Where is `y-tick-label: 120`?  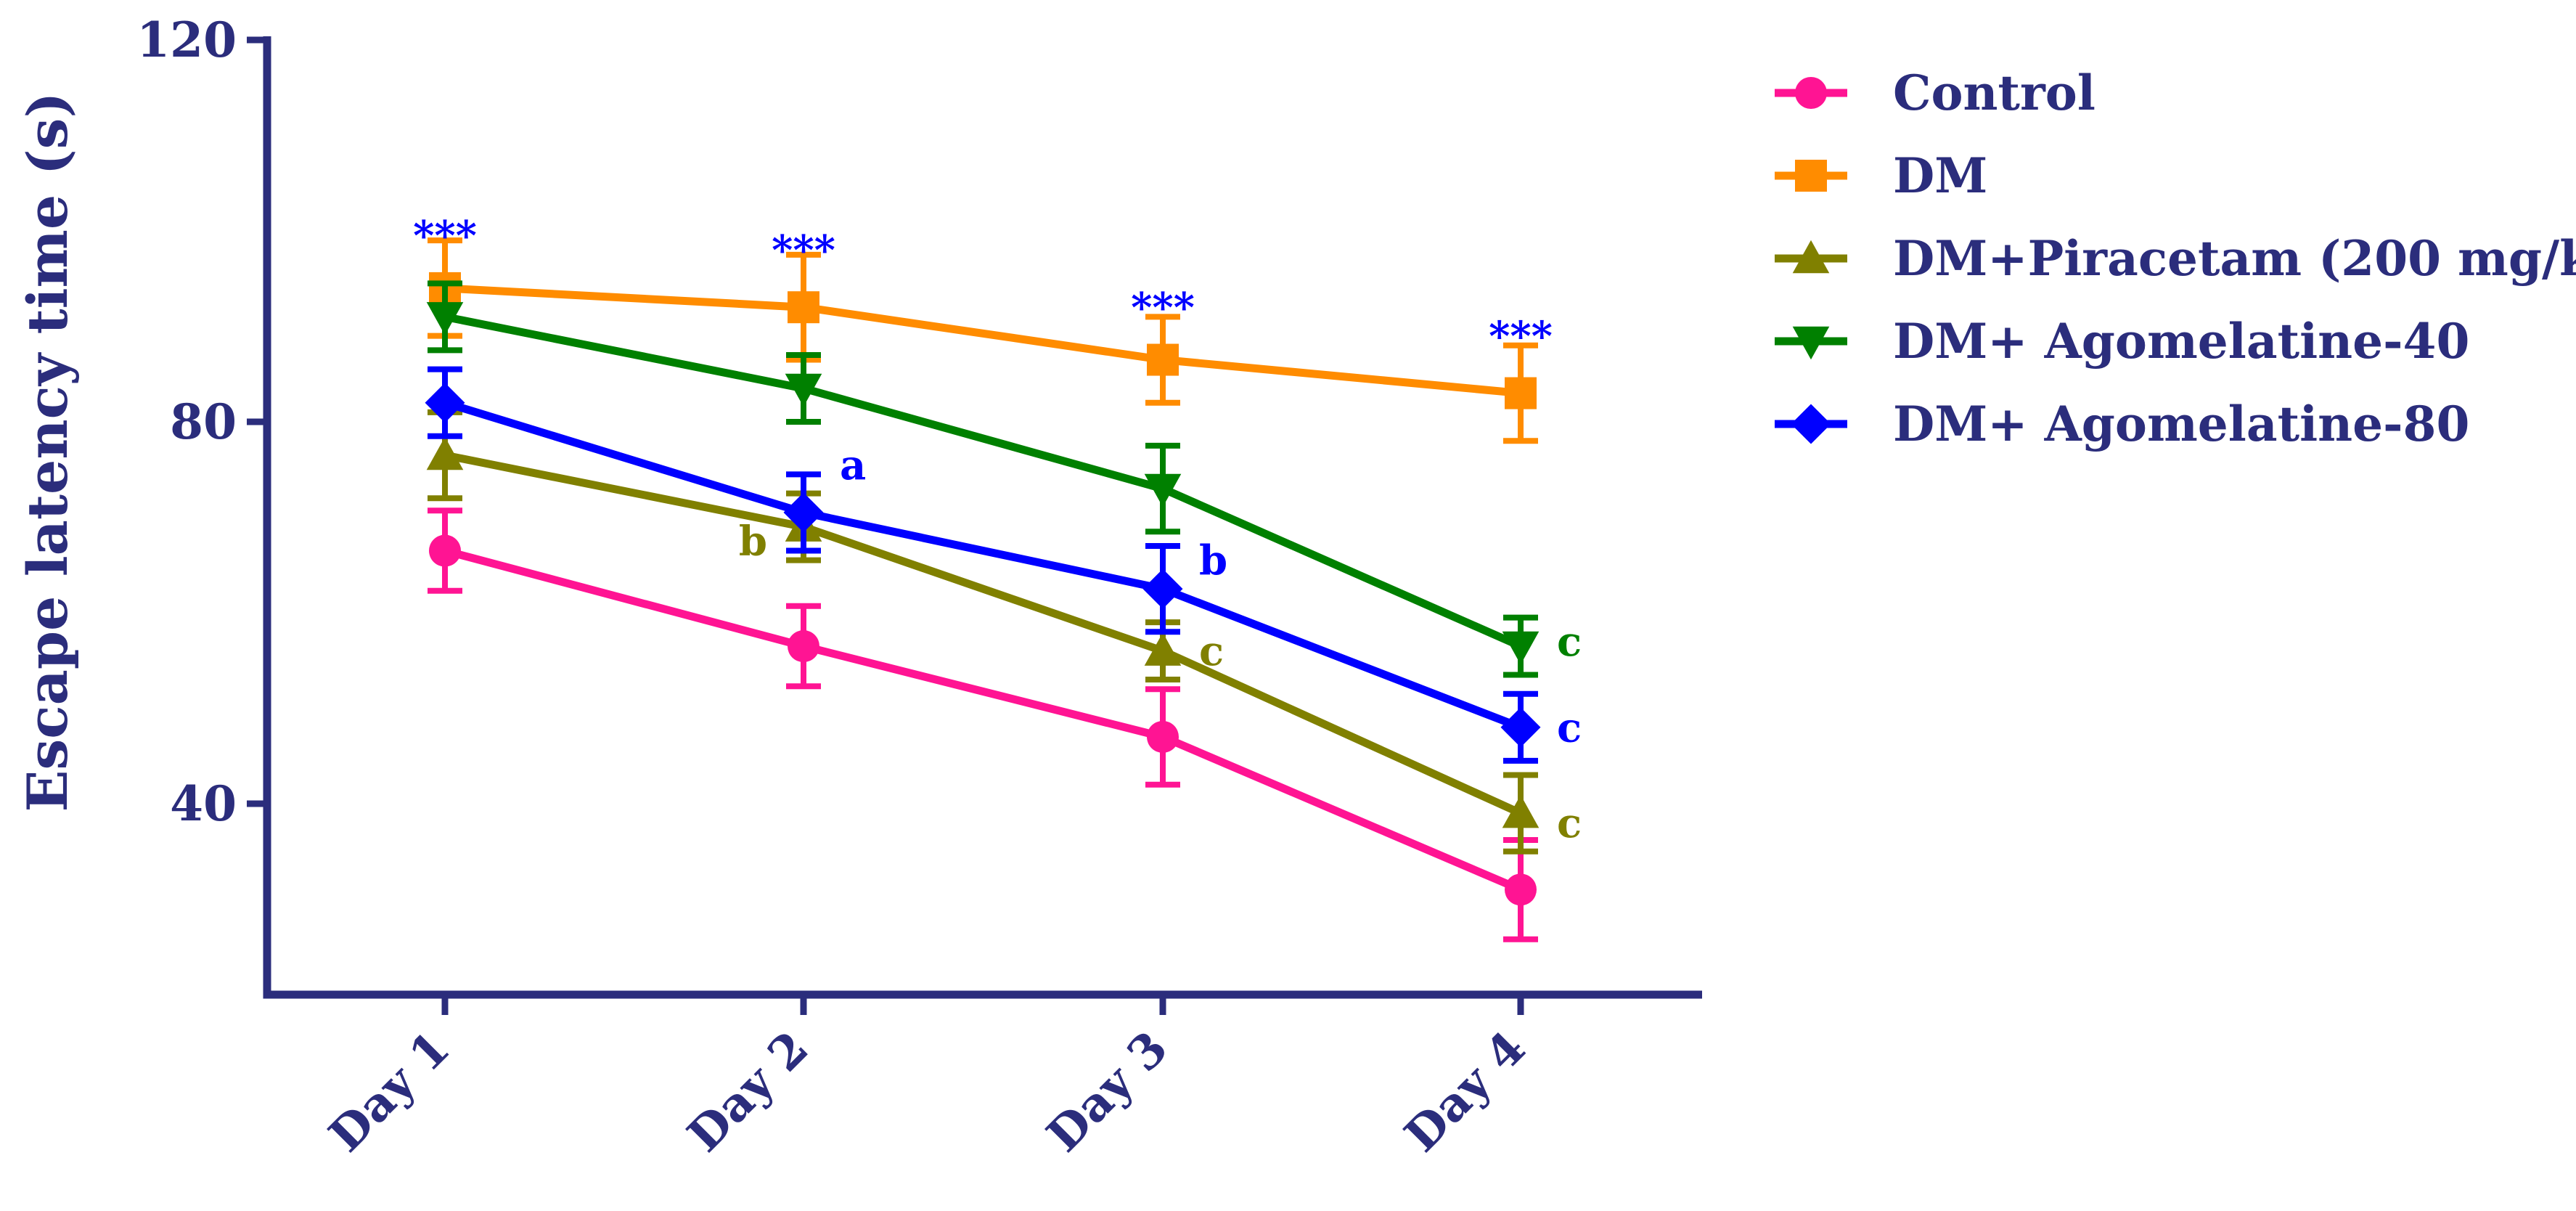
y-tick-label: 120 is located at coordinates (187, 40).